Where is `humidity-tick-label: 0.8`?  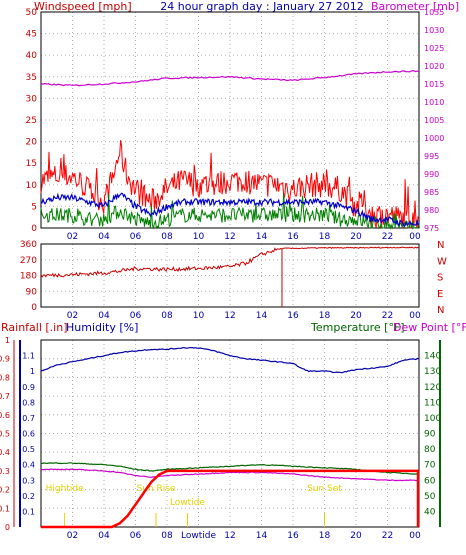 humidity-tick-label: 0.8 is located at coordinates (28, 402).